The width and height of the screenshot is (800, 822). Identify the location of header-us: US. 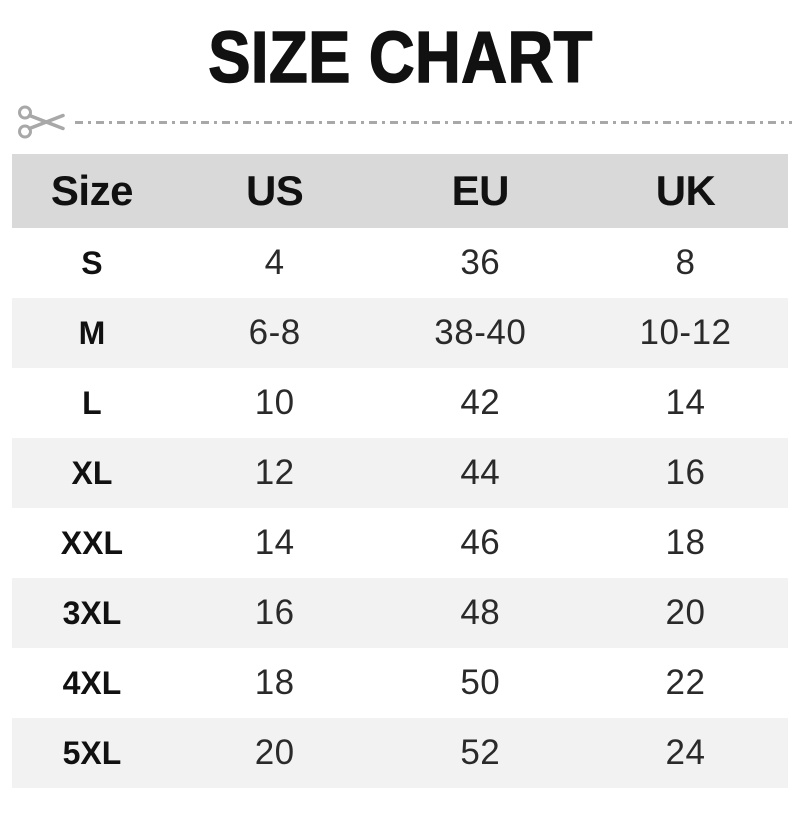
(274, 190).